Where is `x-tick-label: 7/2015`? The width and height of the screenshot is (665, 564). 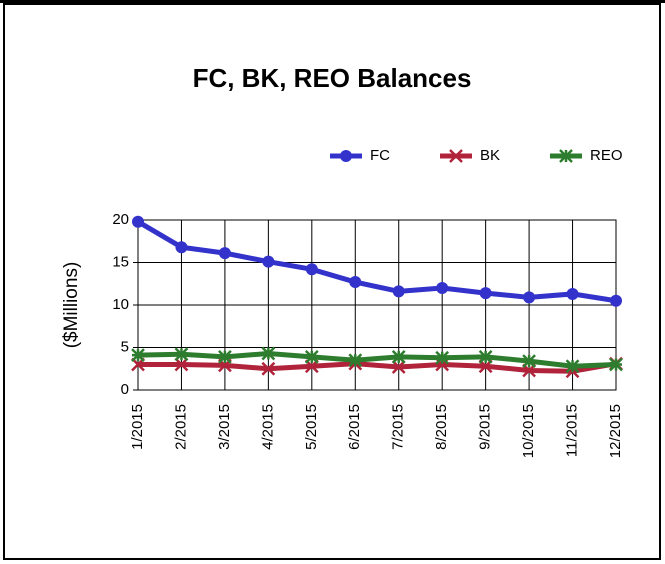
x-tick-label: 7/2015 is located at coordinates (398, 427).